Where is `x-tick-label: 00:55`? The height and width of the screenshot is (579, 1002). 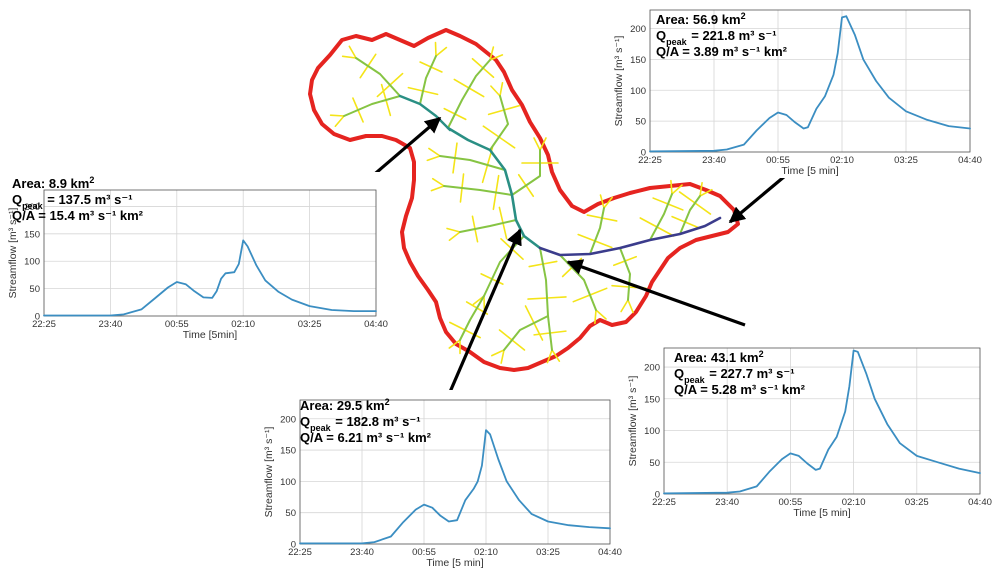
x-tick-label: 00:55 is located at coordinates (177, 324).